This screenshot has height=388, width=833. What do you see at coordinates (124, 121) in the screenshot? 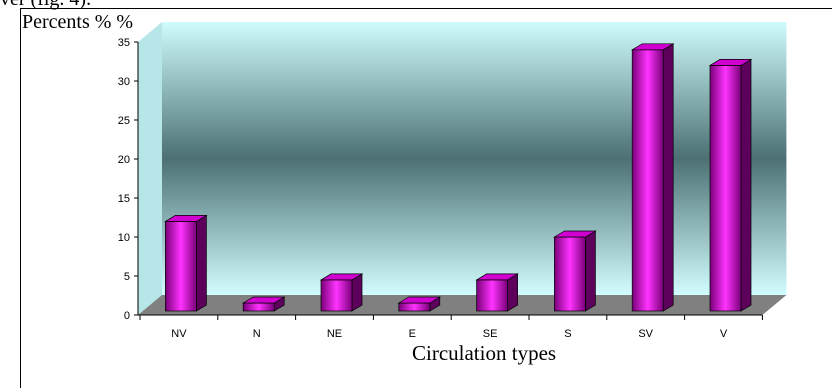
I see `y-tick-label: 25` at bounding box center [124, 121].